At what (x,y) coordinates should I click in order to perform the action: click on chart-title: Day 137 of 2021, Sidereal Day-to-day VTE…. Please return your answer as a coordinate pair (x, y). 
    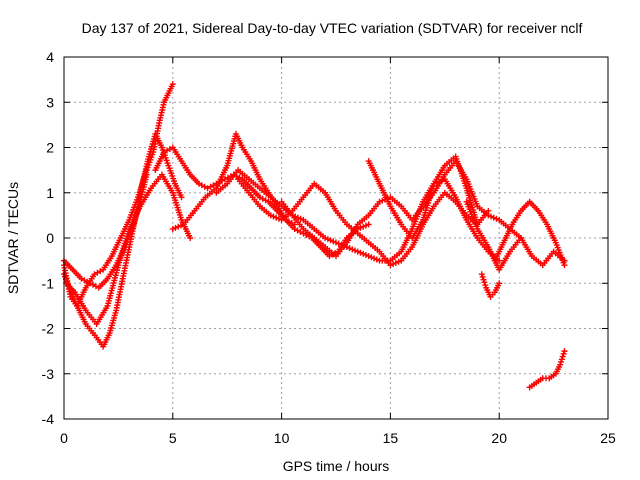
    Looking at the image, I should click on (332, 28).